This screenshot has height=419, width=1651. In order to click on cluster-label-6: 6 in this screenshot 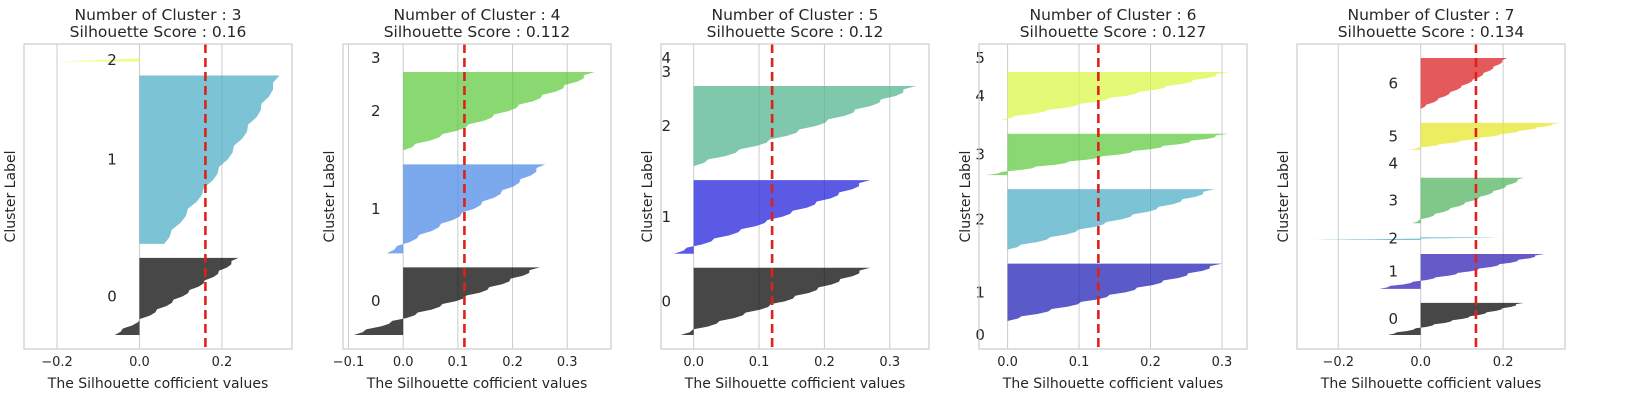, I will do `click(1394, 83)`.